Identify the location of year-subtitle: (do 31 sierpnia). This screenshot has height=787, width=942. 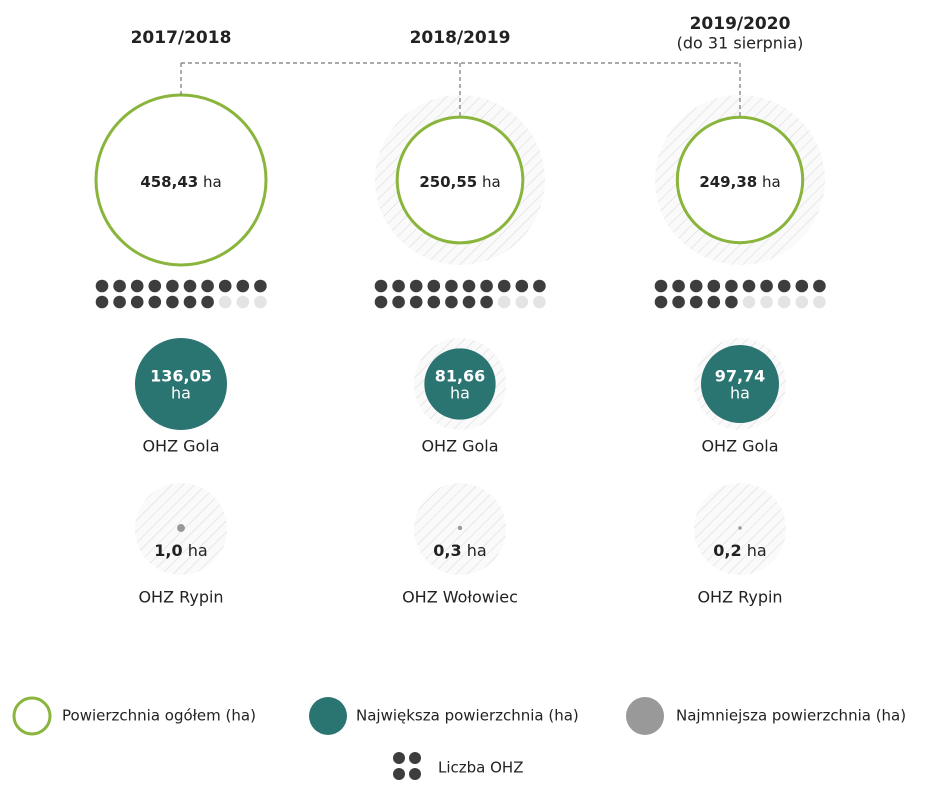
(740, 43).